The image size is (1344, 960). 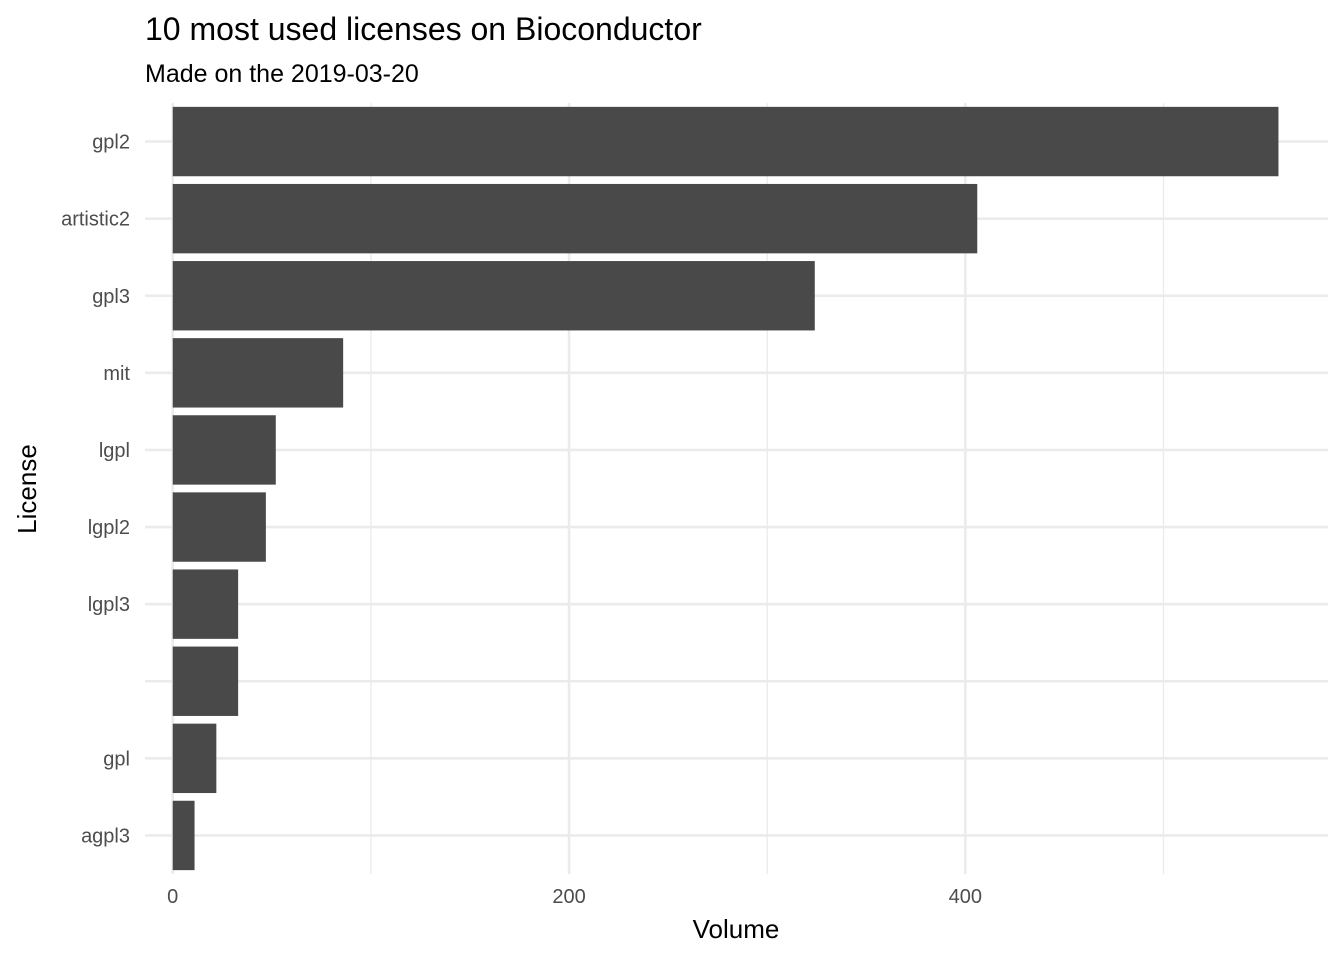 What do you see at coordinates (965, 897) in the screenshot?
I see `x-tick-label: 400` at bounding box center [965, 897].